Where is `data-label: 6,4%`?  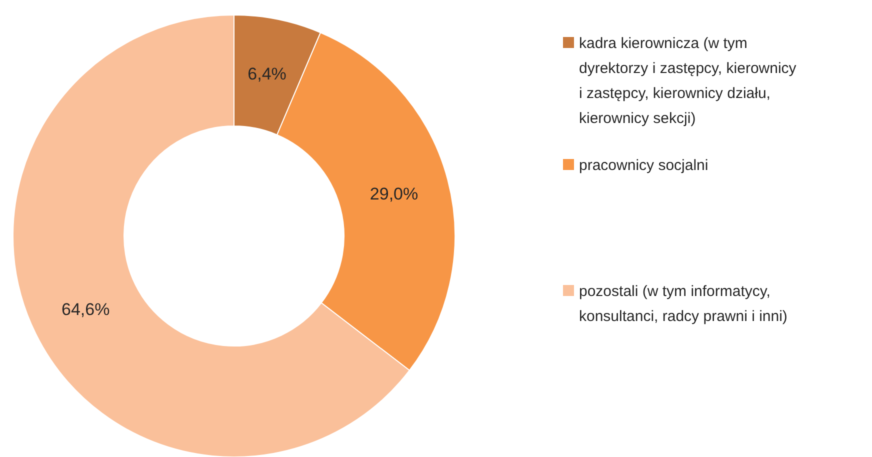 data-label: 6,4% is located at coordinates (267, 74).